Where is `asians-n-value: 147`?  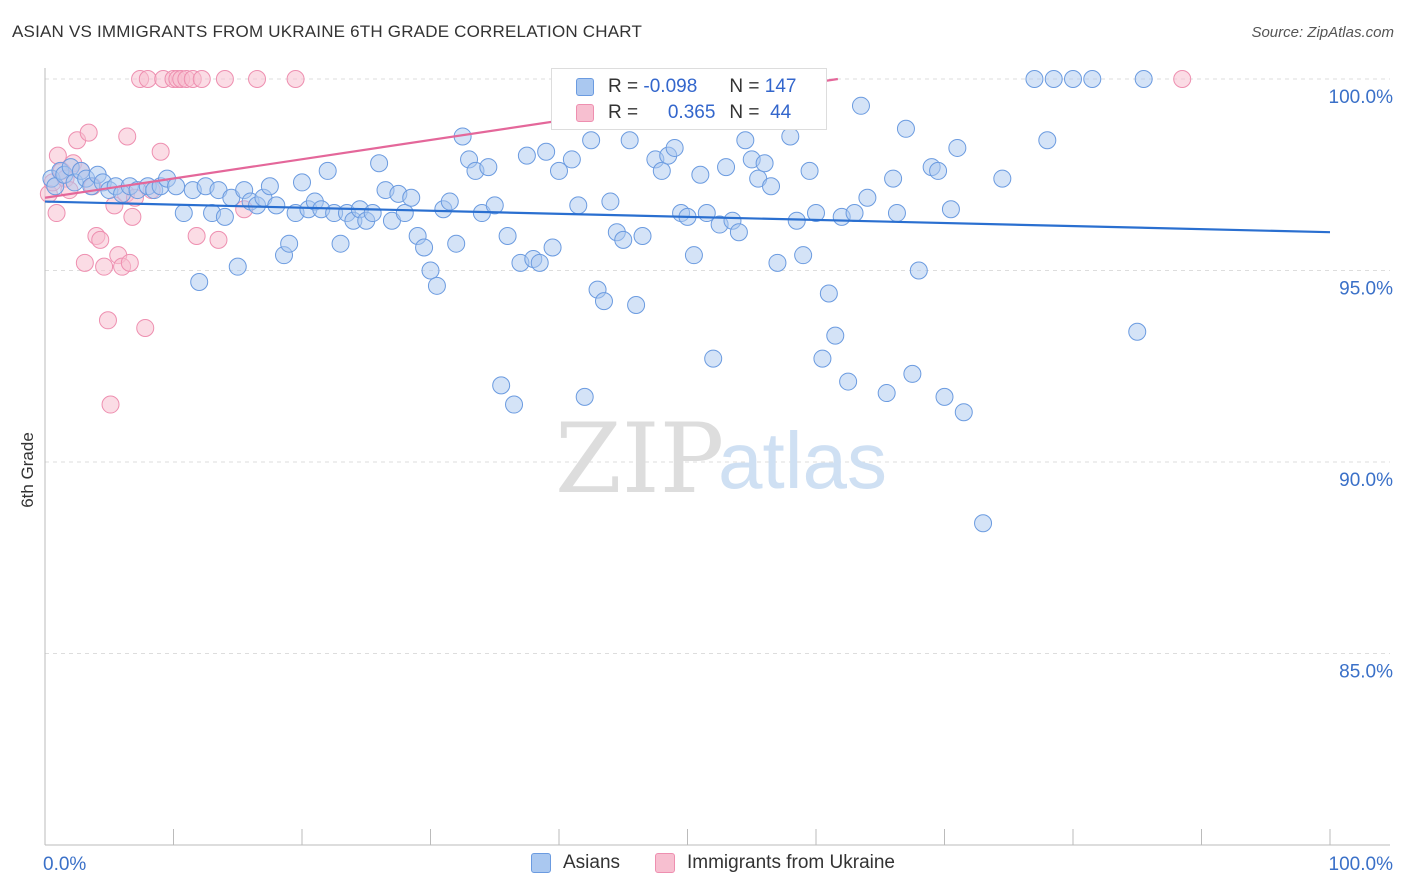
asians-n-value: 147 is located at coordinates (780, 86).